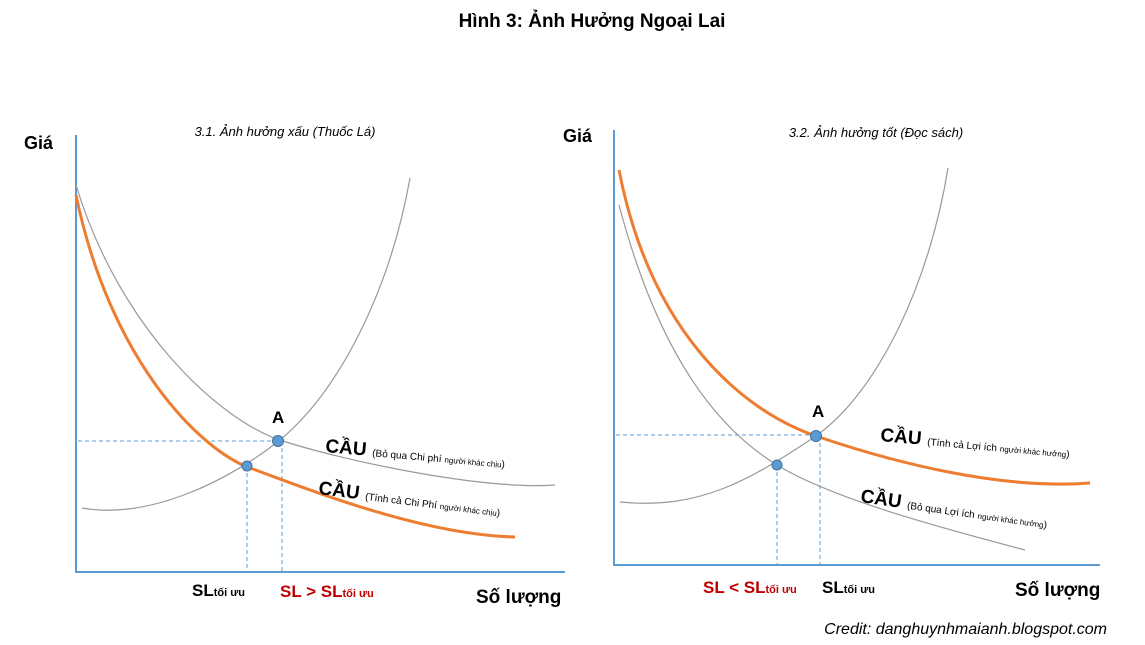 This screenshot has width=1145, height=645. What do you see at coordinates (965, 629) in the screenshot?
I see `credit: Credit: danghuynhmaianh.blogspot.com` at bounding box center [965, 629].